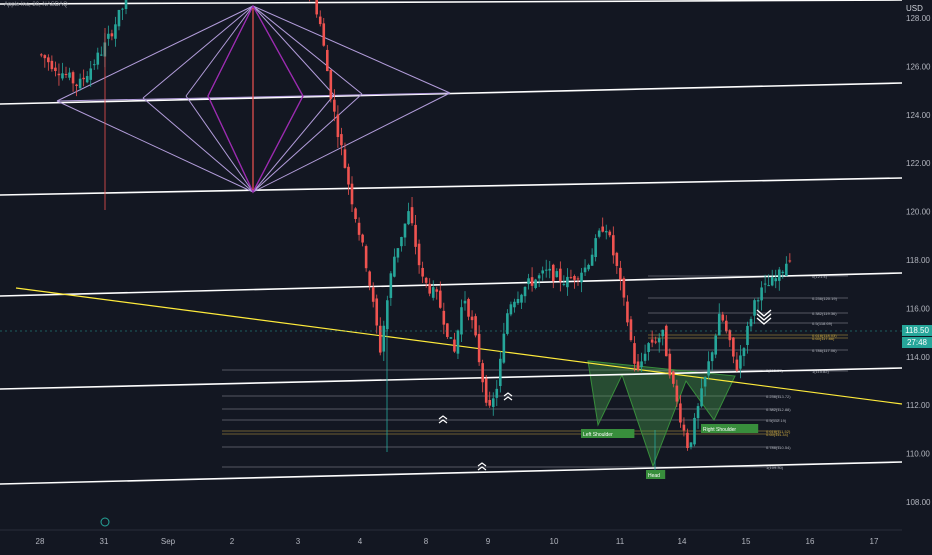  Describe the element at coordinates (918, 502) in the screenshot. I see `y-tick-label: 108.00` at that location.